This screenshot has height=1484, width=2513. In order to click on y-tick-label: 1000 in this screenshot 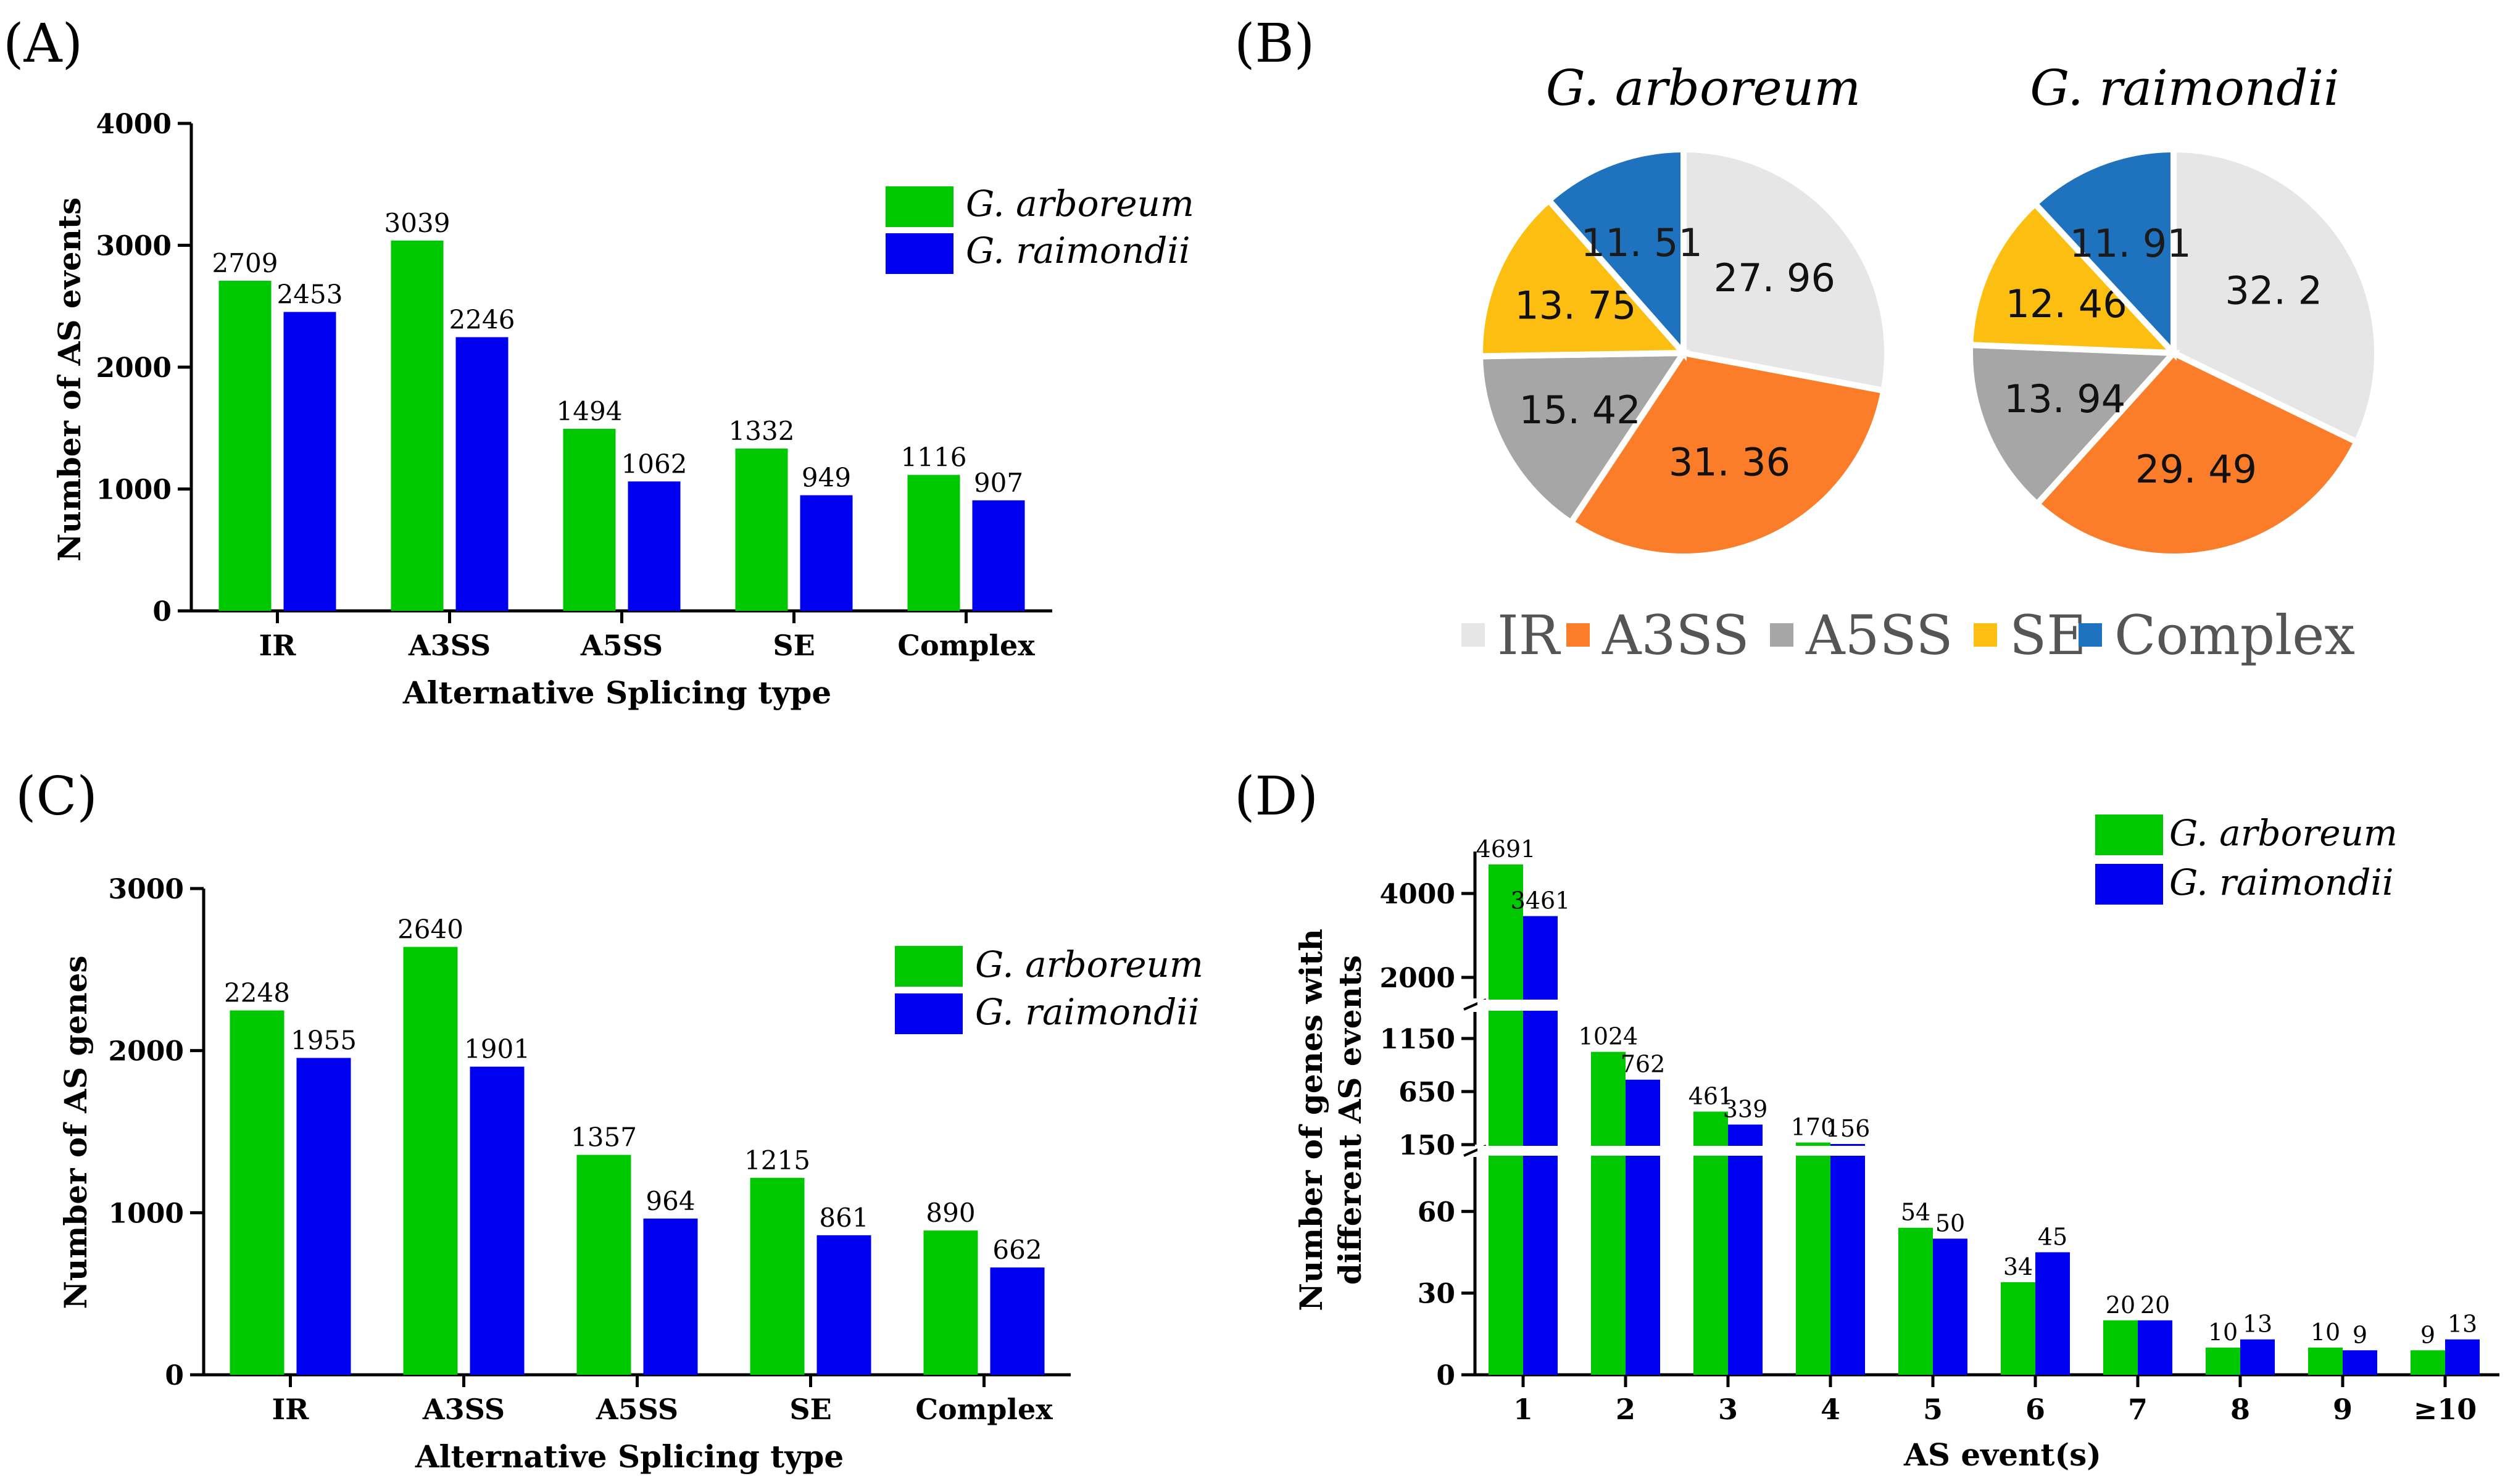, I will do `click(146, 1213)`.